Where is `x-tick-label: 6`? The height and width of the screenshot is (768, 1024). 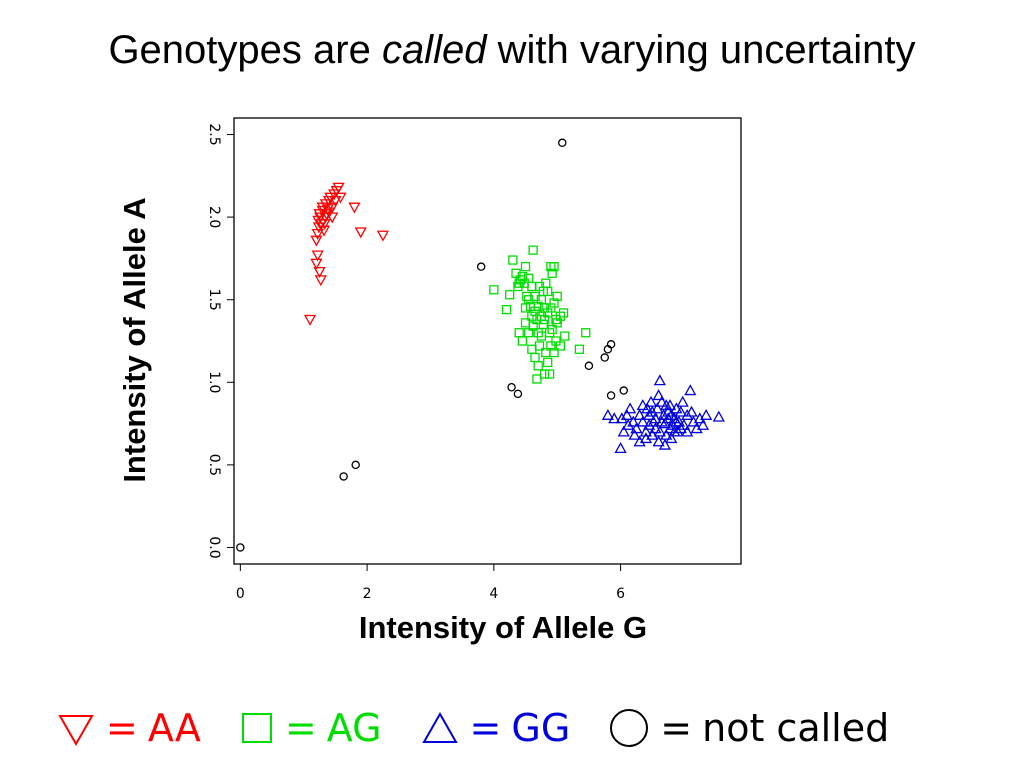
x-tick-label: 6 is located at coordinates (620, 594).